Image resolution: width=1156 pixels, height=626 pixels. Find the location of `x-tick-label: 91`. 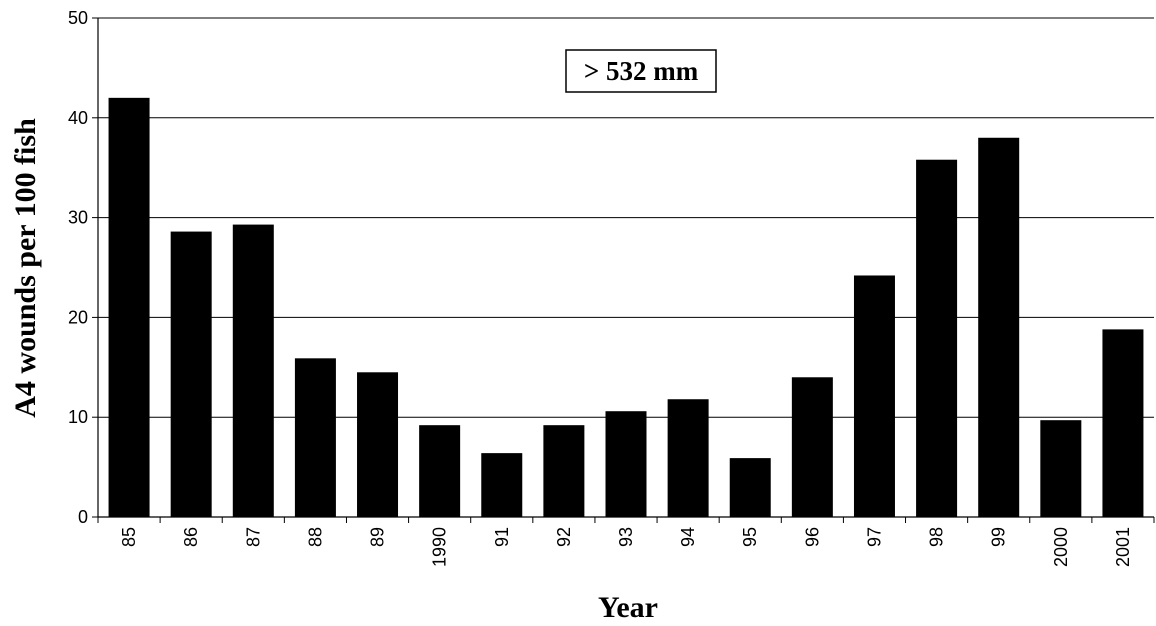

x-tick-label: 91 is located at coordinates (502, 537).